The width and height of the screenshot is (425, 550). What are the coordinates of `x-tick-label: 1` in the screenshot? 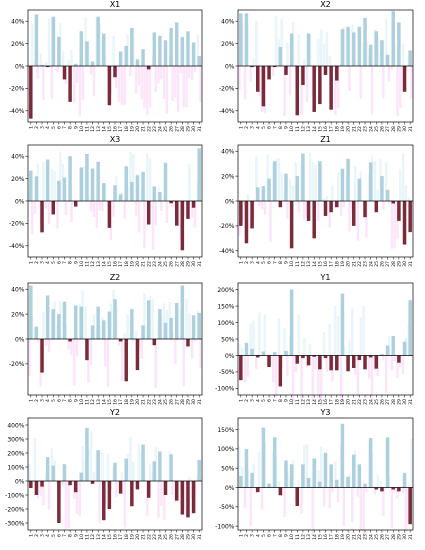 It's located at (31, 400).